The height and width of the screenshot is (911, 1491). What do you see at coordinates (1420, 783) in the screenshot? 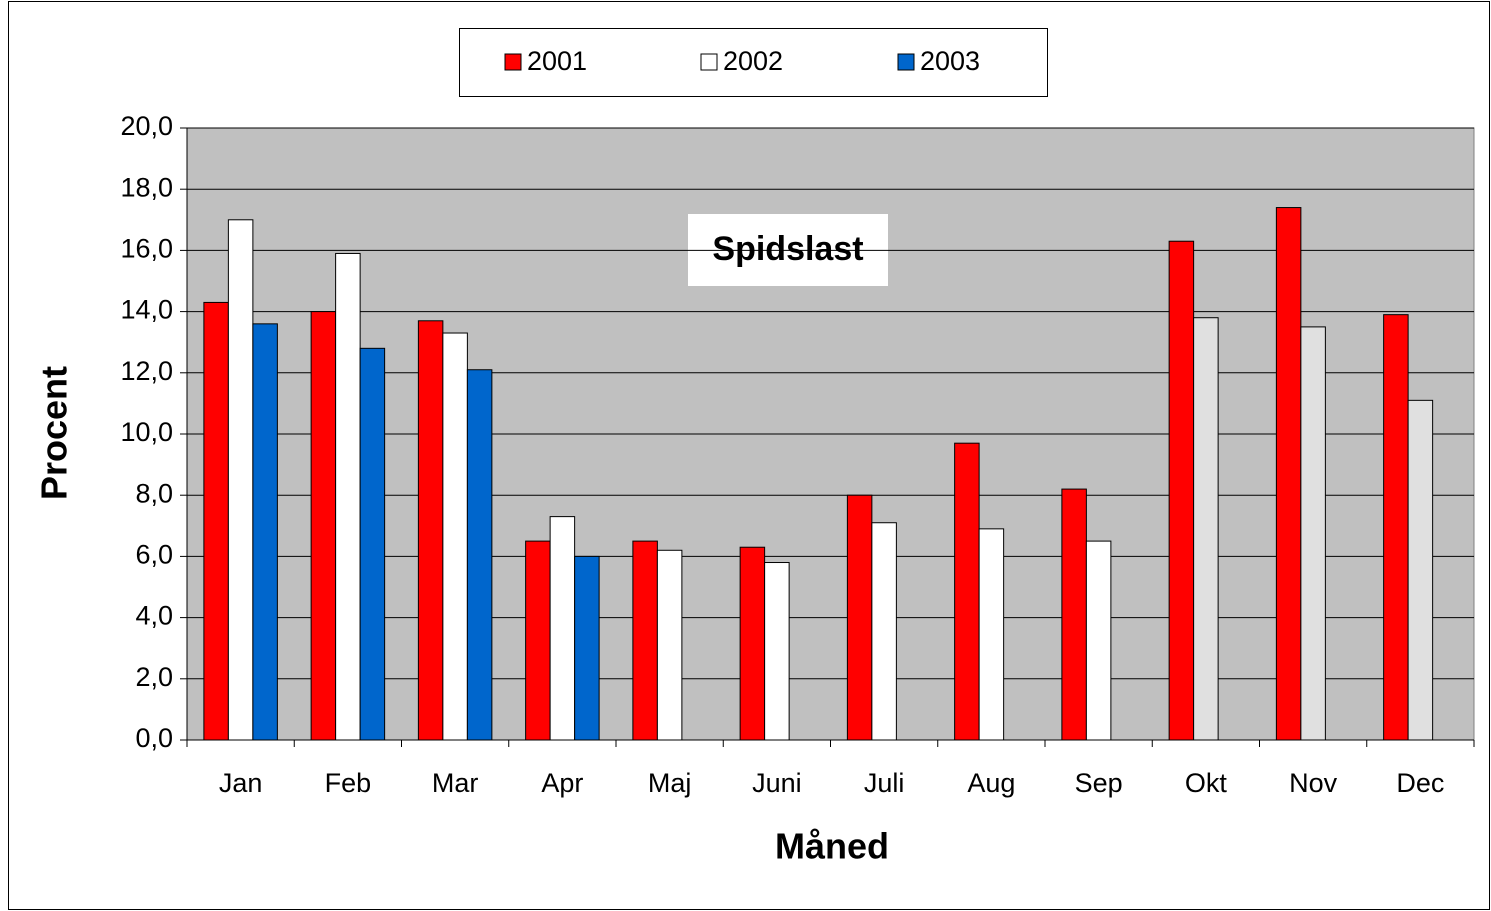
I see `x-tick-label: Dec` at bounding box center [1420, 783].